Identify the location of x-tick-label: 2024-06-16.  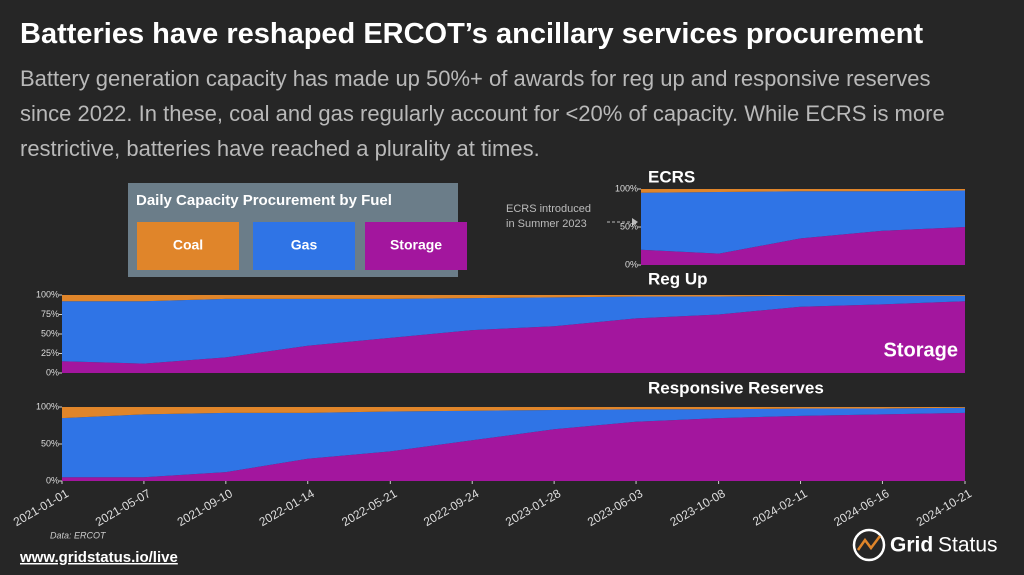
(861, 507).